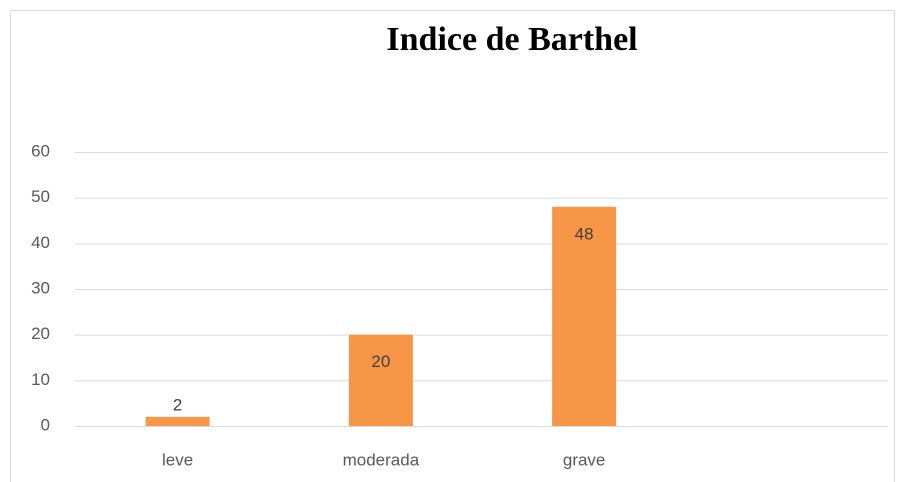 The width and height of the screenshot is (906, 482). I want to click on data-label: 48, so click(584, 233).